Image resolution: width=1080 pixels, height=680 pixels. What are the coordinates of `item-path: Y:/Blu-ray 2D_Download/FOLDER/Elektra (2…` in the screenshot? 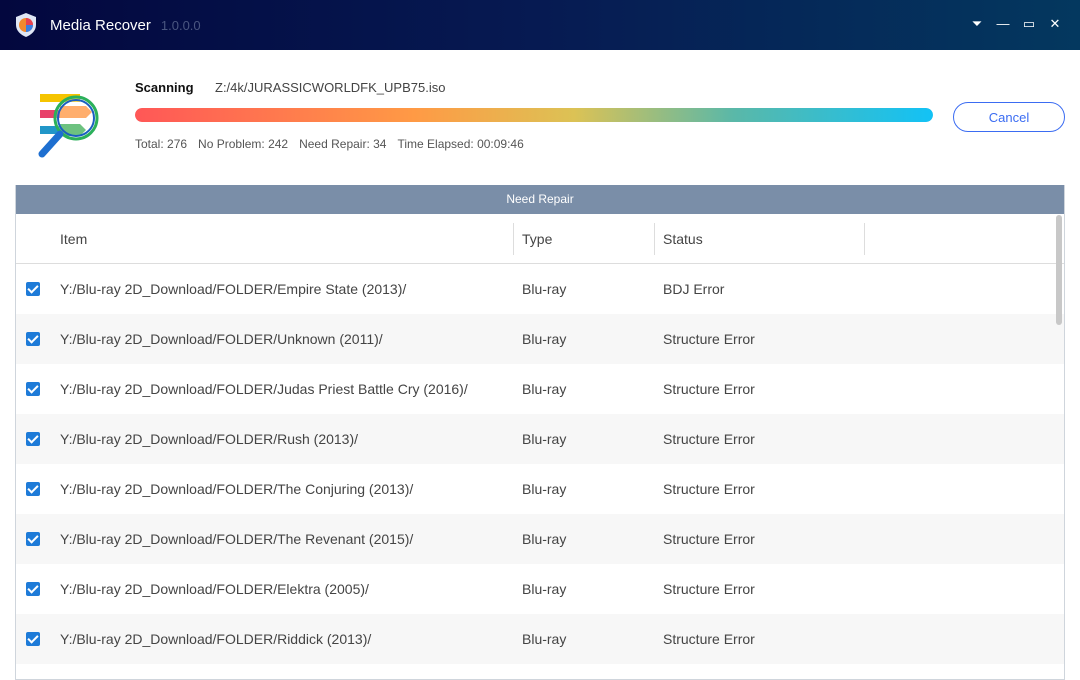 It's located at (214, 589).